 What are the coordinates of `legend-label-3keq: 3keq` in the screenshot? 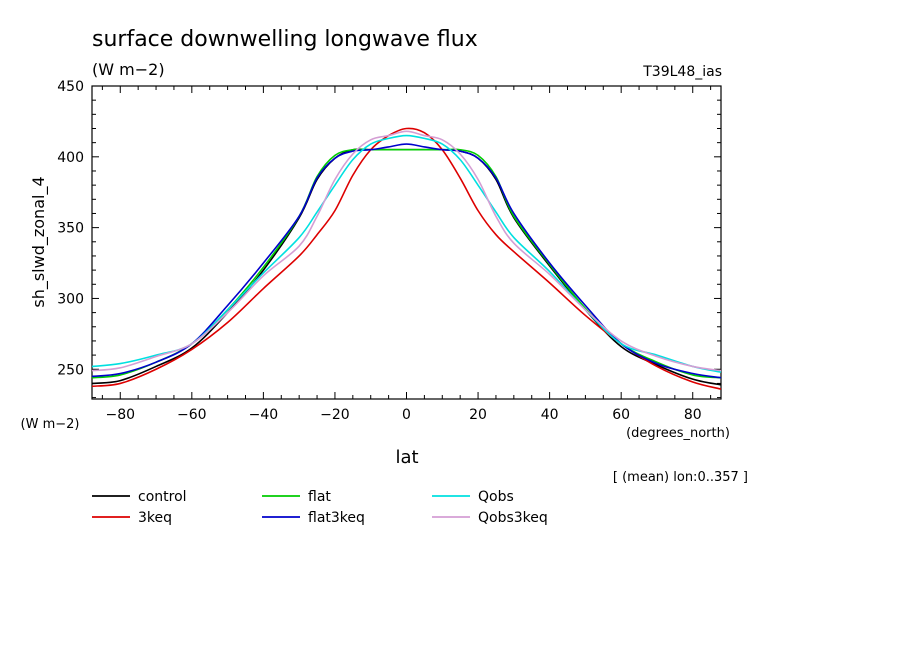 It's located at (155, 518).